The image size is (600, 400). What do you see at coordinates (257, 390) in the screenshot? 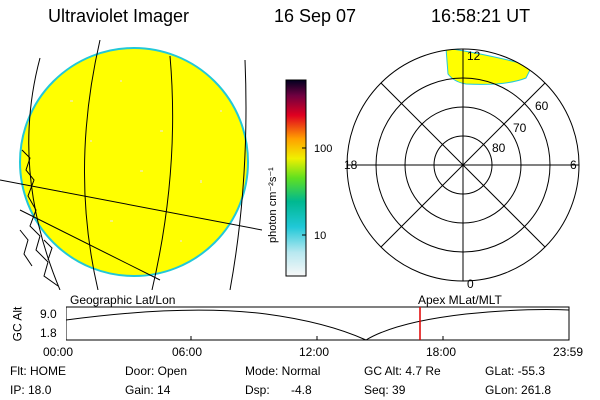
I see `status-dsp-label: Dsp:` at bounding box center [257, 390].